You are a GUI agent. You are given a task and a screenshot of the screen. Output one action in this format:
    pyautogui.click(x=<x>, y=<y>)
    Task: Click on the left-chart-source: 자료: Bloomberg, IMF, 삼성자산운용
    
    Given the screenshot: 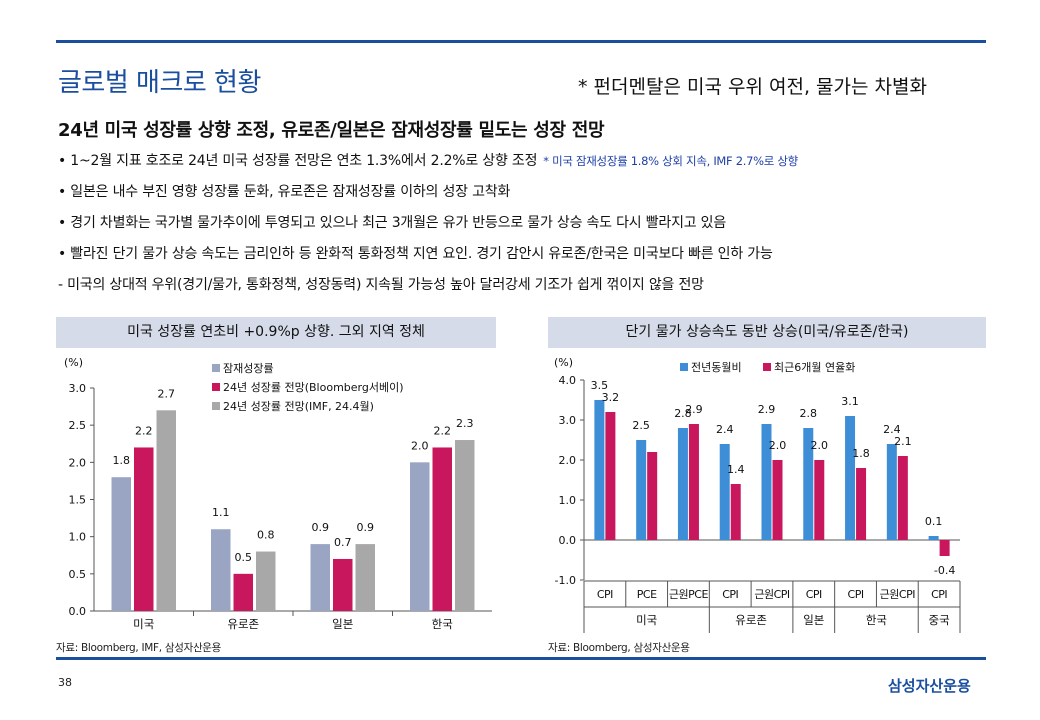 What is the action you would take?
    pyautogui.click(x=139, y=648)
    